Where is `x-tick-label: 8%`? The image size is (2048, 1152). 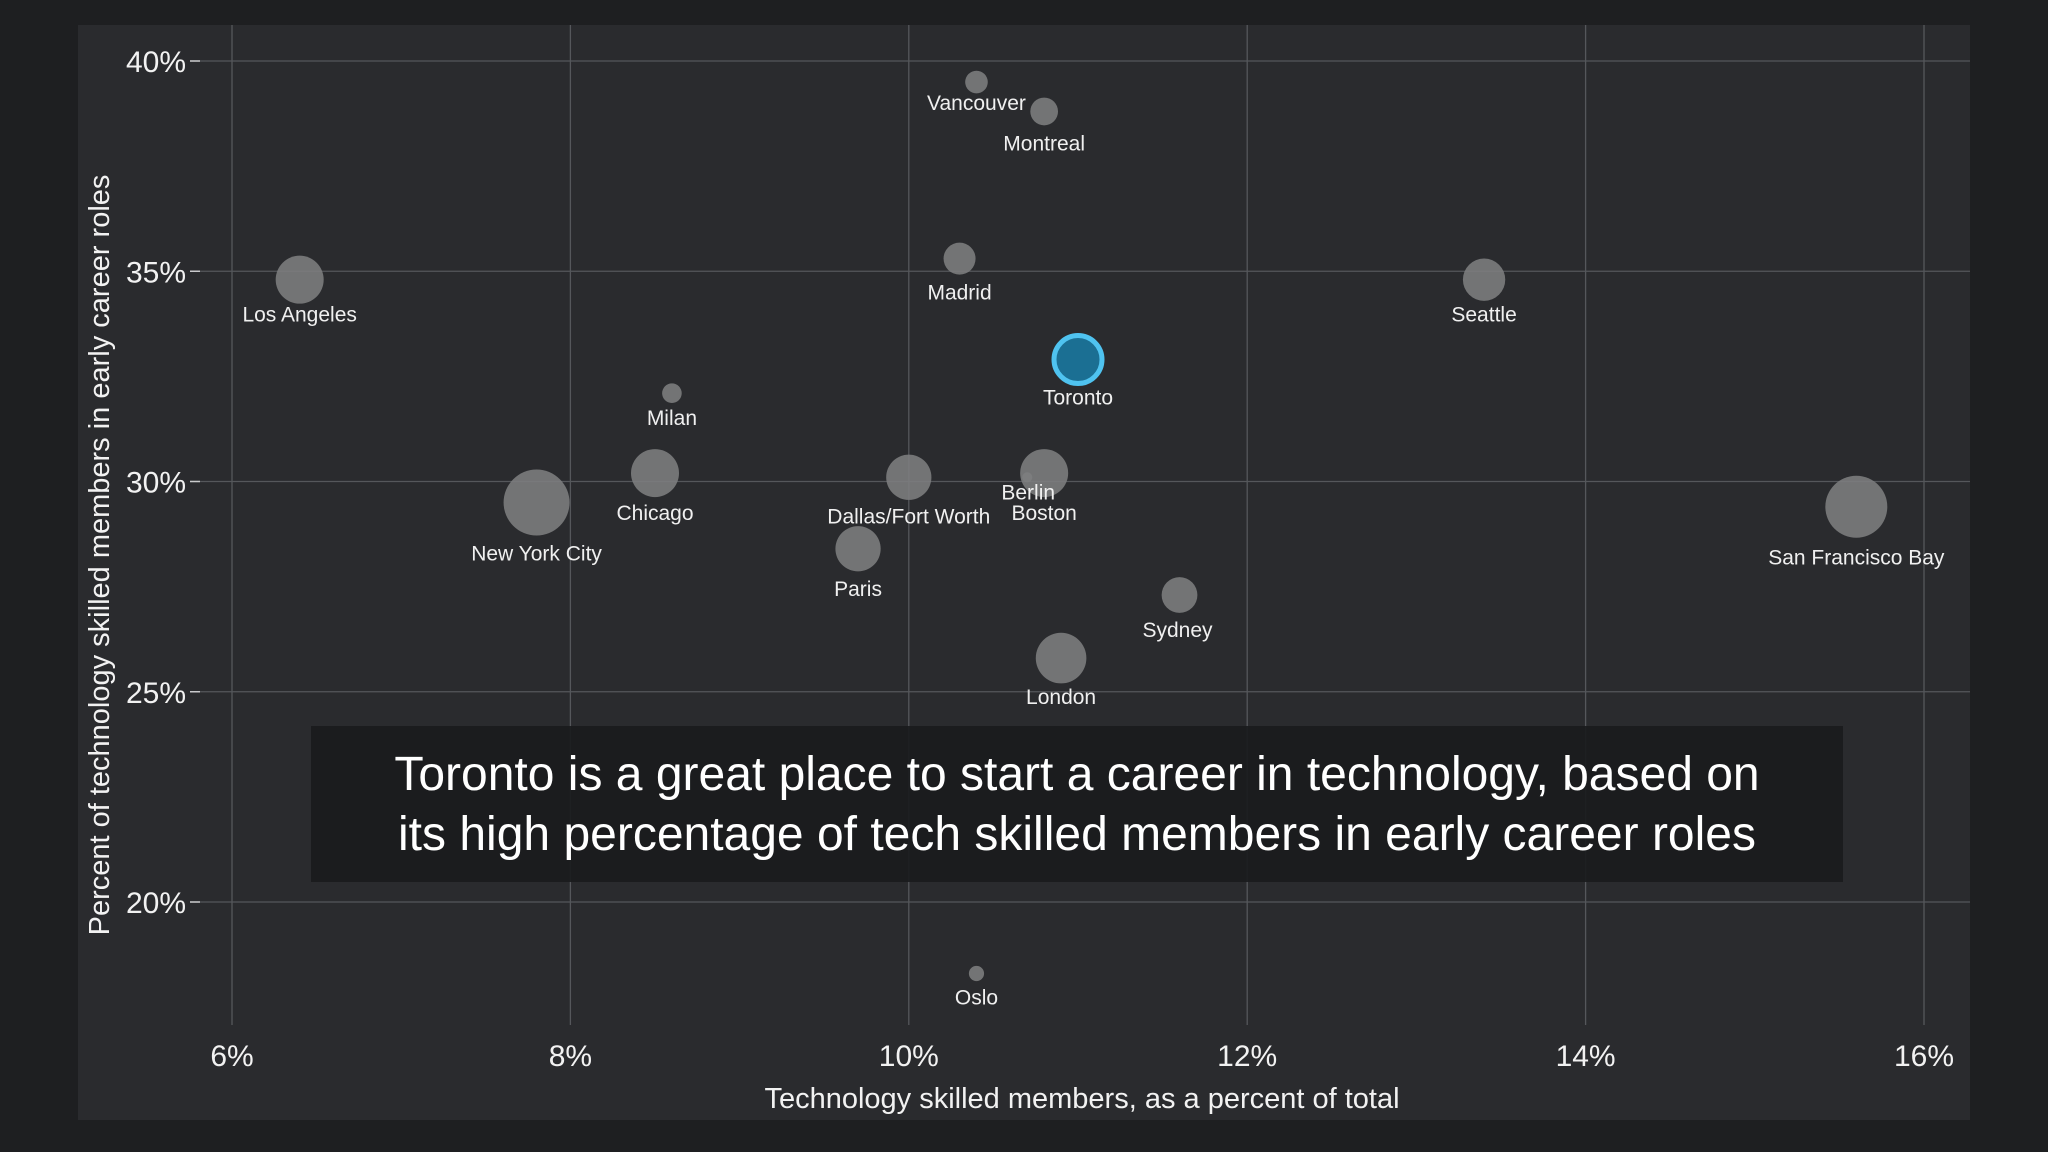
x-tick-label: 8% is located at coordinates (570, 1056).